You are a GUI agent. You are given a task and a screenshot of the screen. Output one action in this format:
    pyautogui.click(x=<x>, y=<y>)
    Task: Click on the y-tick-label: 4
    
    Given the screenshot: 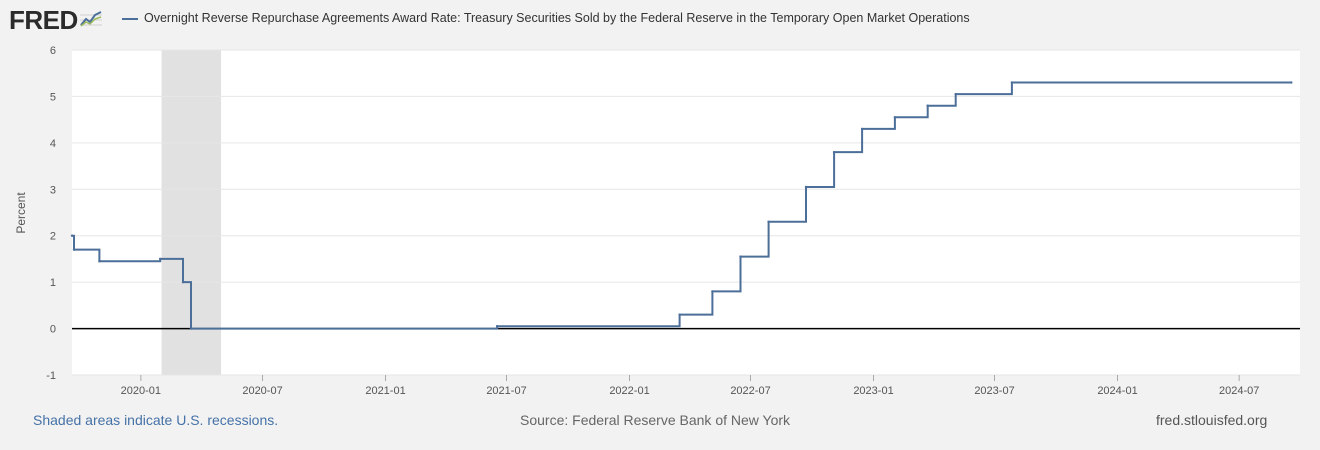 What is the action you would take?
    pyautogui.click(x=53, y=144)
    